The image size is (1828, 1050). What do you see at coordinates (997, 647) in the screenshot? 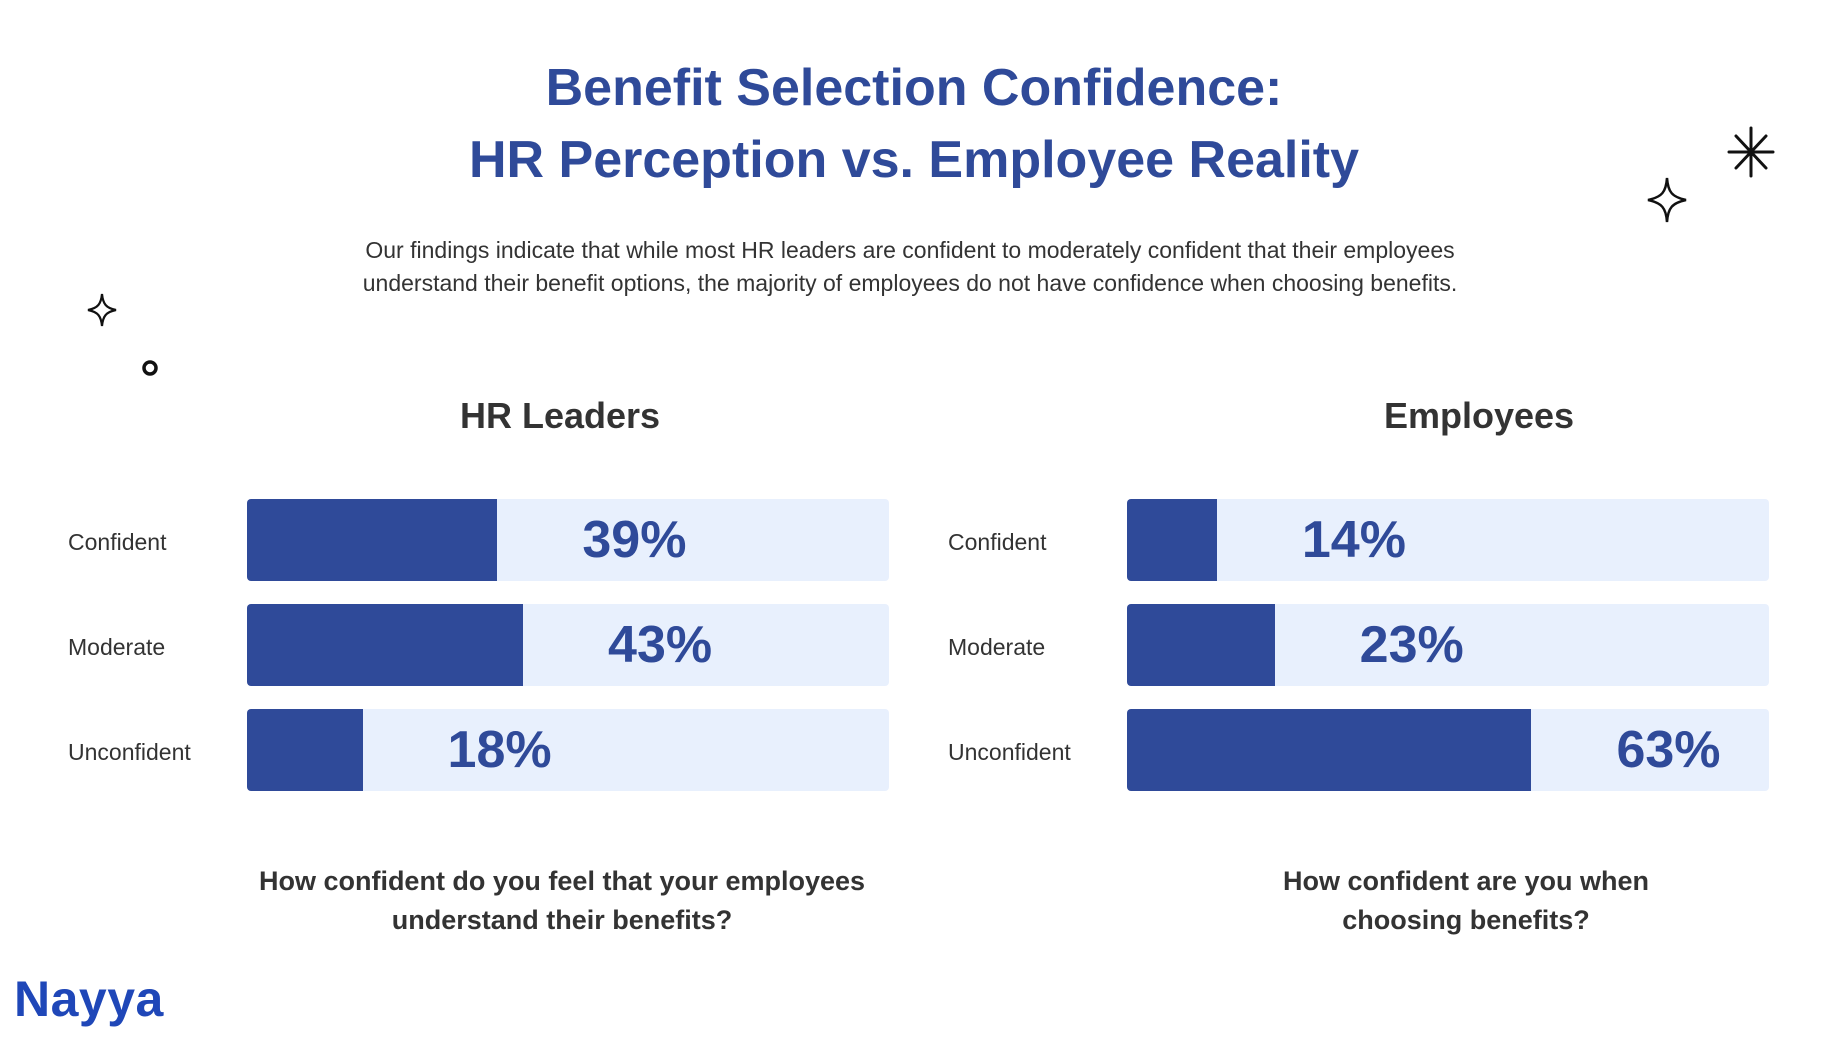
I see `emp-row-label-moderate: Moderate` at bounding box center [997, 647].